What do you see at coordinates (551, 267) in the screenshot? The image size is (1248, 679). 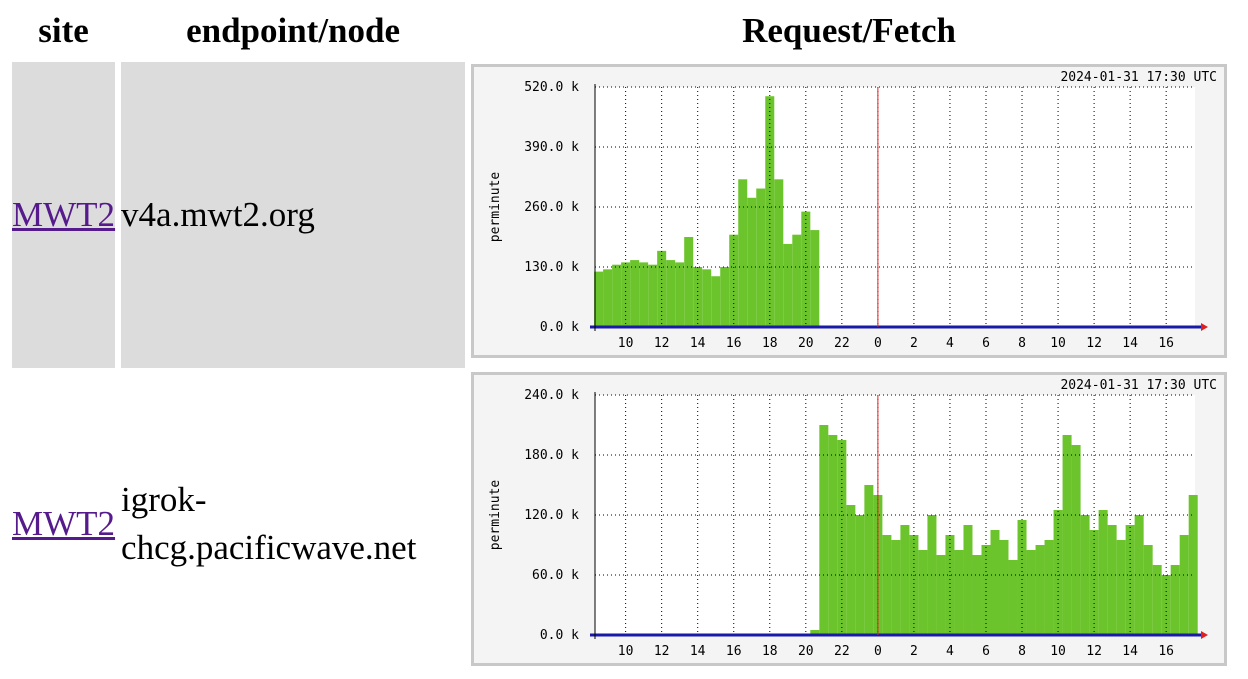 I see `y-tick-label: 130.0 k` at bounding box center [551, 267].